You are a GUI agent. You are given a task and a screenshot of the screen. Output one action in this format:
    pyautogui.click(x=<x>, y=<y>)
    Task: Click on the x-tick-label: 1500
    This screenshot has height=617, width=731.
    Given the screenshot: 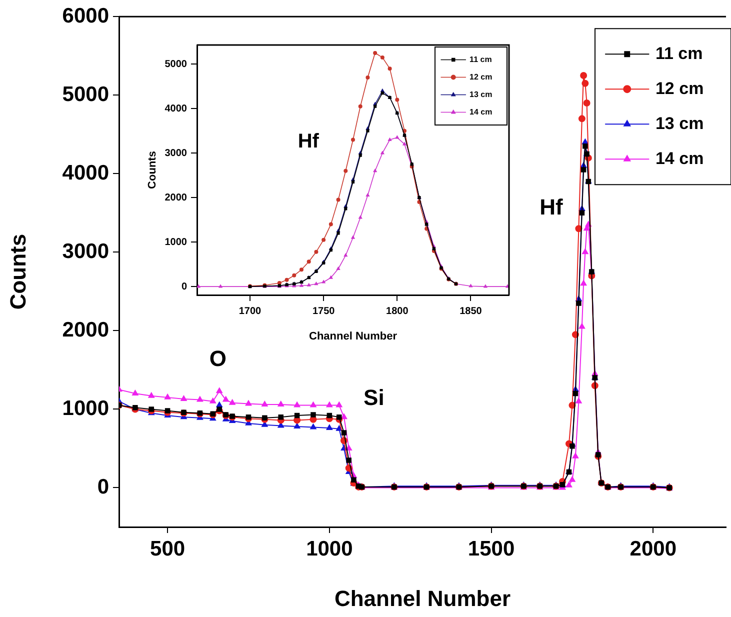 What is the action you would take?
    pyautogui.click(x=491, y=548)
    